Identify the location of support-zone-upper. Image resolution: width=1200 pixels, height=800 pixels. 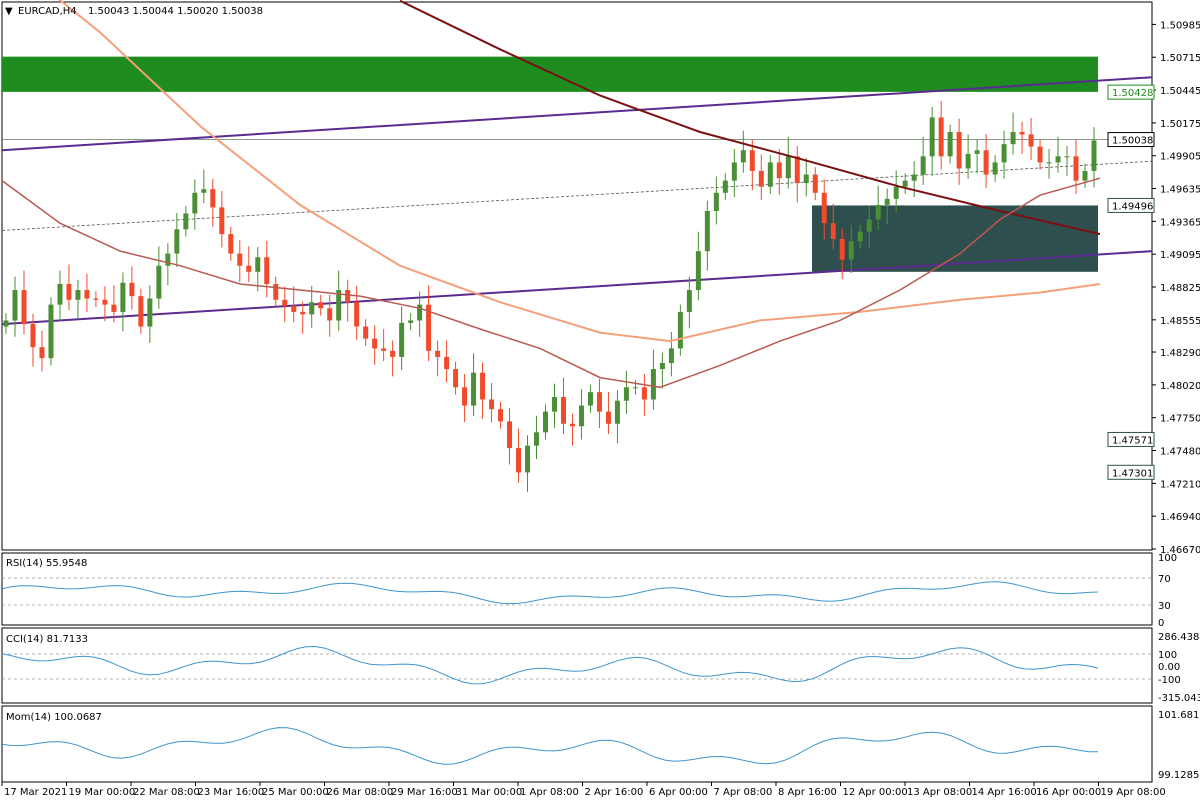
(955, 238).